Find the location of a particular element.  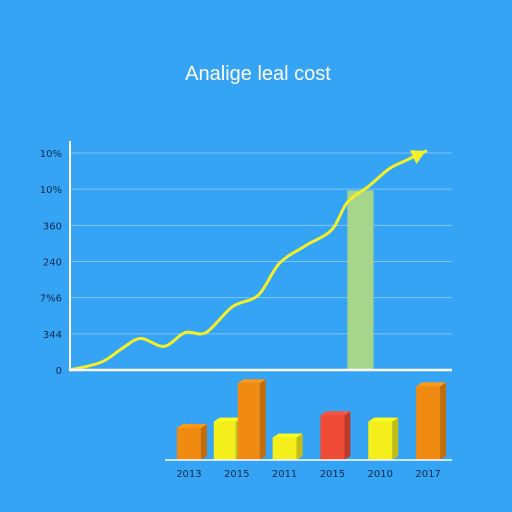

y-tick-label: 360 is located at coordinates (52, 226).